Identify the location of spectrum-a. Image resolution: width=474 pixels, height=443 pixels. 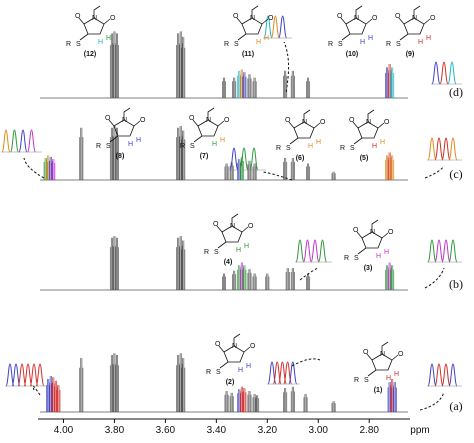
(224, 383).